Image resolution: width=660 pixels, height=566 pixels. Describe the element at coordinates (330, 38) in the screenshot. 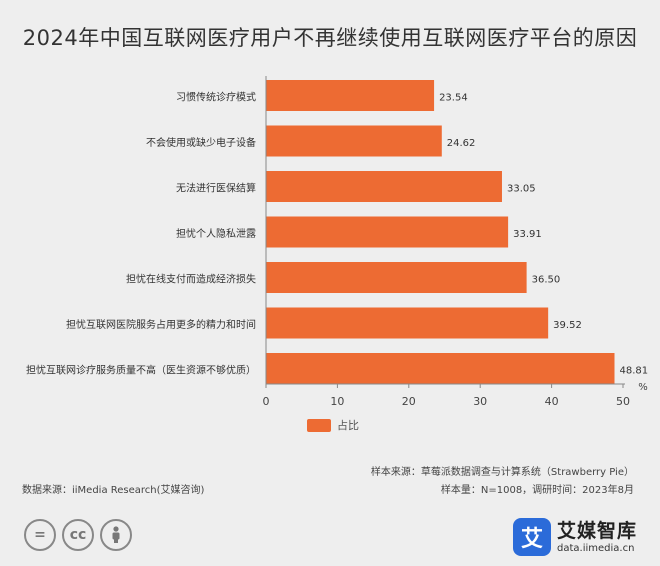

I see `chart-title: 2024年中国互联网医疗用户不再继续使用互联网医疗平台的原因` at that location.